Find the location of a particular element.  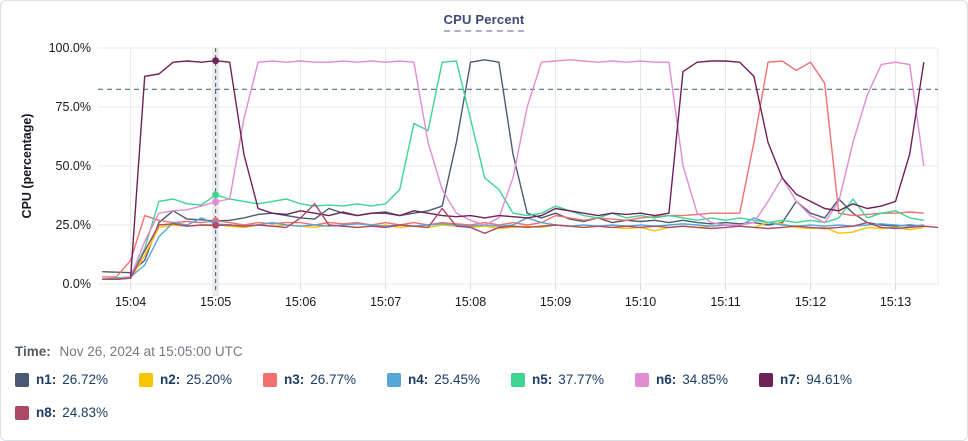

chart-title-wrap: CPU Percent is located at coordinates (484, 21).